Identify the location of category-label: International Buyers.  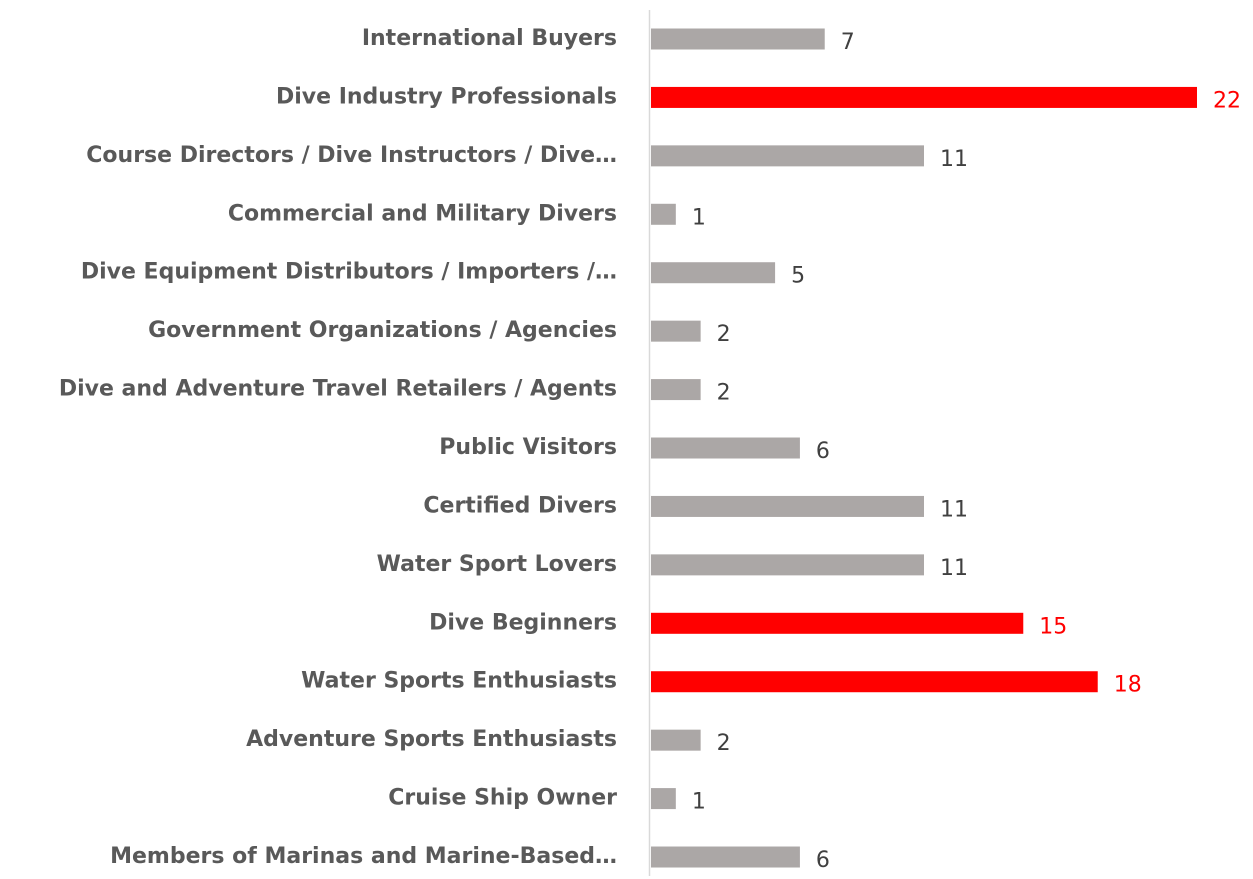
(489, 38).